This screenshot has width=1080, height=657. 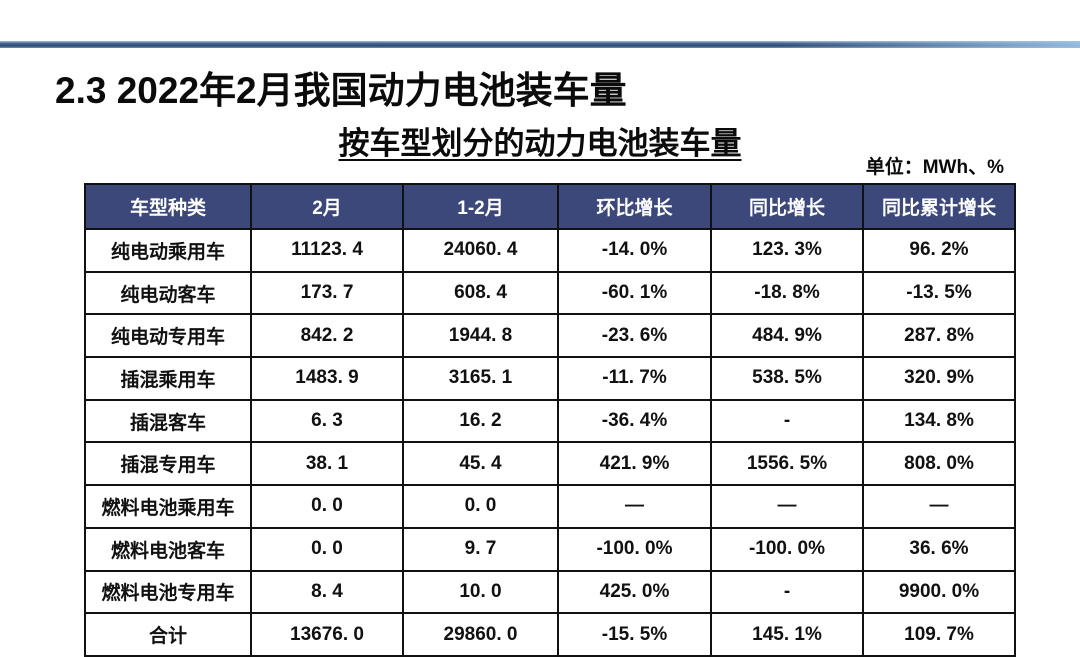 What do you see at coordinates (634, 634) in the screenshot?
I see `cell: -15. 5%` at bounding box center [634, 634].